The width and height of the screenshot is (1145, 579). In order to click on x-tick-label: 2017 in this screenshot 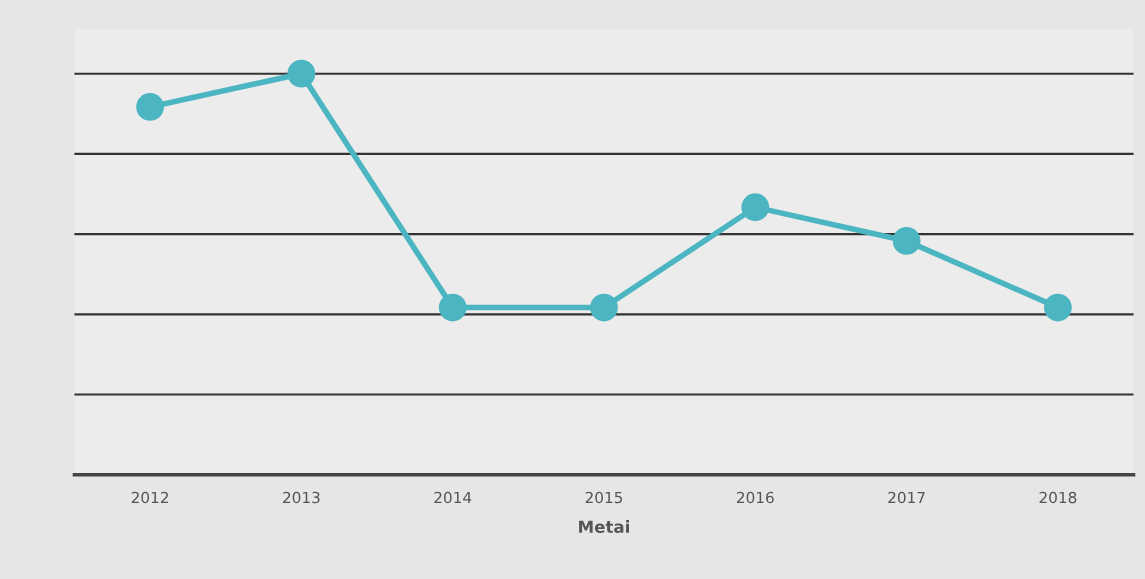, I will do `click(906, 497)`.